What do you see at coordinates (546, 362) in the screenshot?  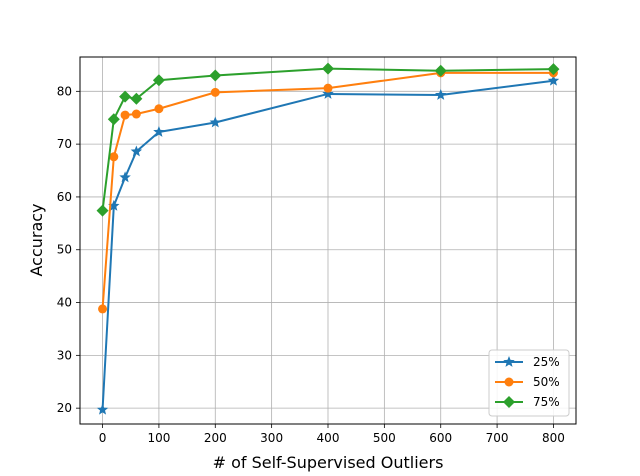 I see `legend-label: 25%` at bounding box center [546, 362].